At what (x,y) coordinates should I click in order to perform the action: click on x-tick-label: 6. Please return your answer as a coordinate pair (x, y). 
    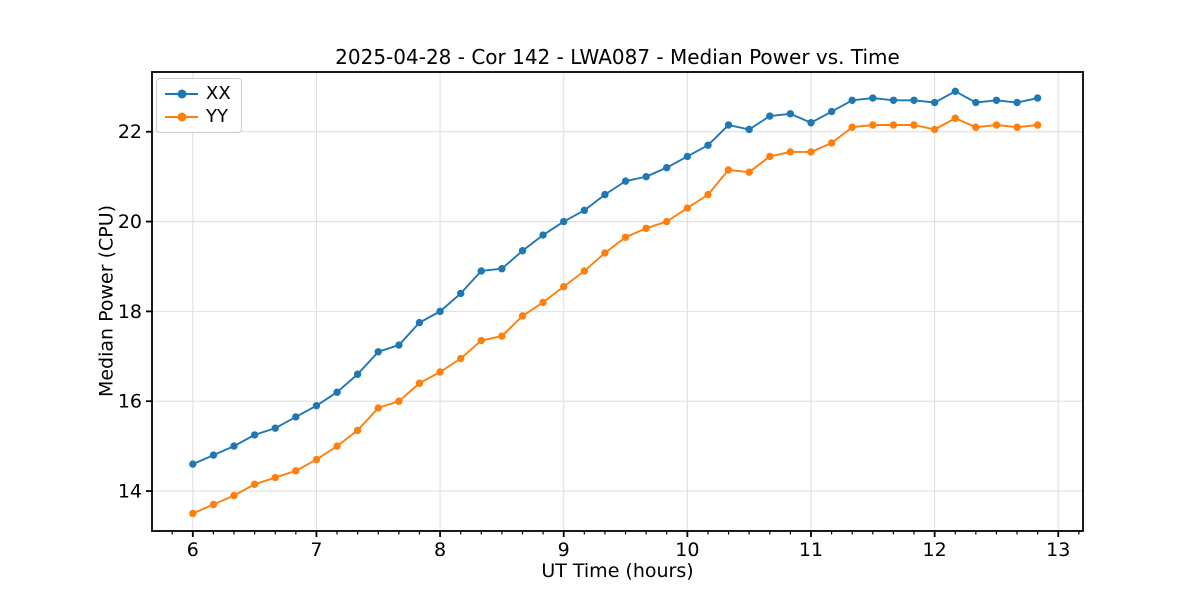
    Looking at the image, I should click on (193, 550).